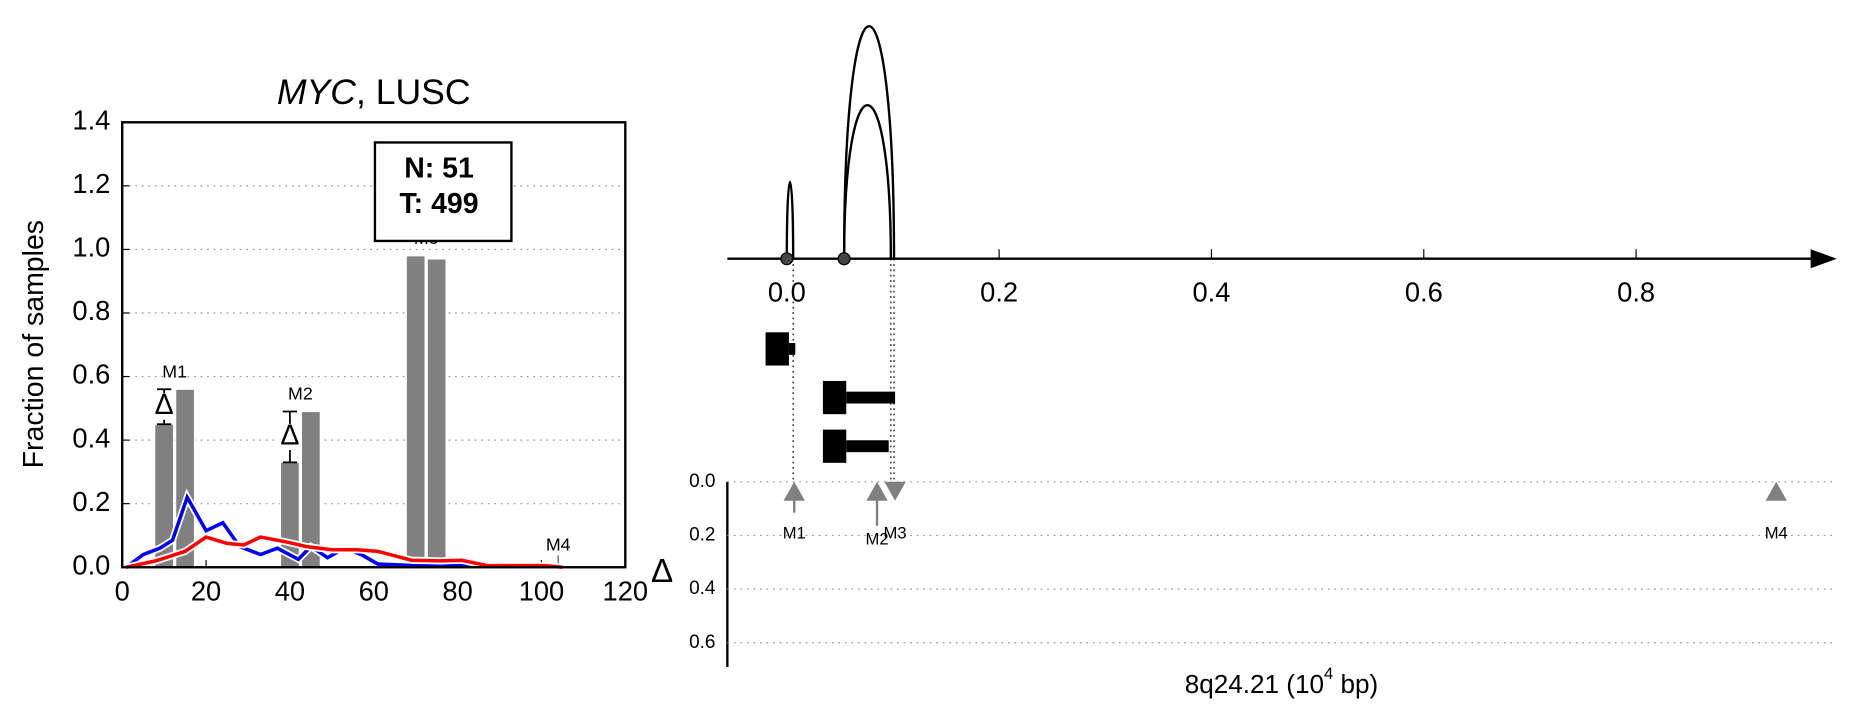 The width and height of the screenshot is (1851, 718). What do you see at coordinates (662, 571) in the screenshot?
I see `y-axis-label: Δ` at bounding box center [662, 571].